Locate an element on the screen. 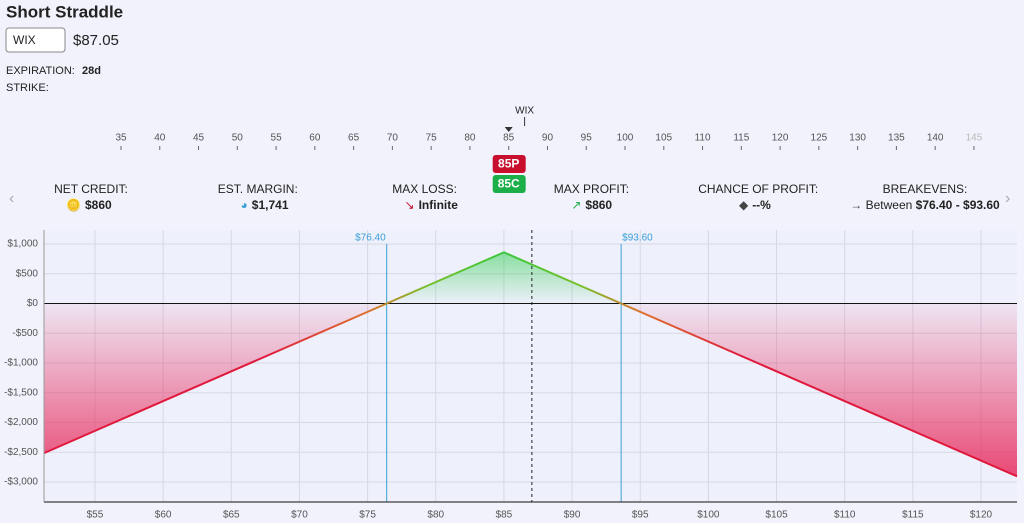 This screenshot has height=523, width=1024. stat-value: → Between $76.40 - $93.60 is located at coordinates (925, 205).